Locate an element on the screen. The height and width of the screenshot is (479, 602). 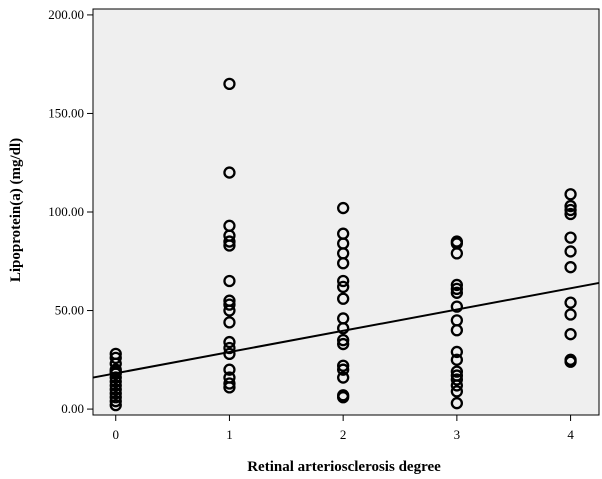
y-axis: 0.00 50.00 100.00 150.00 200.00 is located at coordinates (70, 211).